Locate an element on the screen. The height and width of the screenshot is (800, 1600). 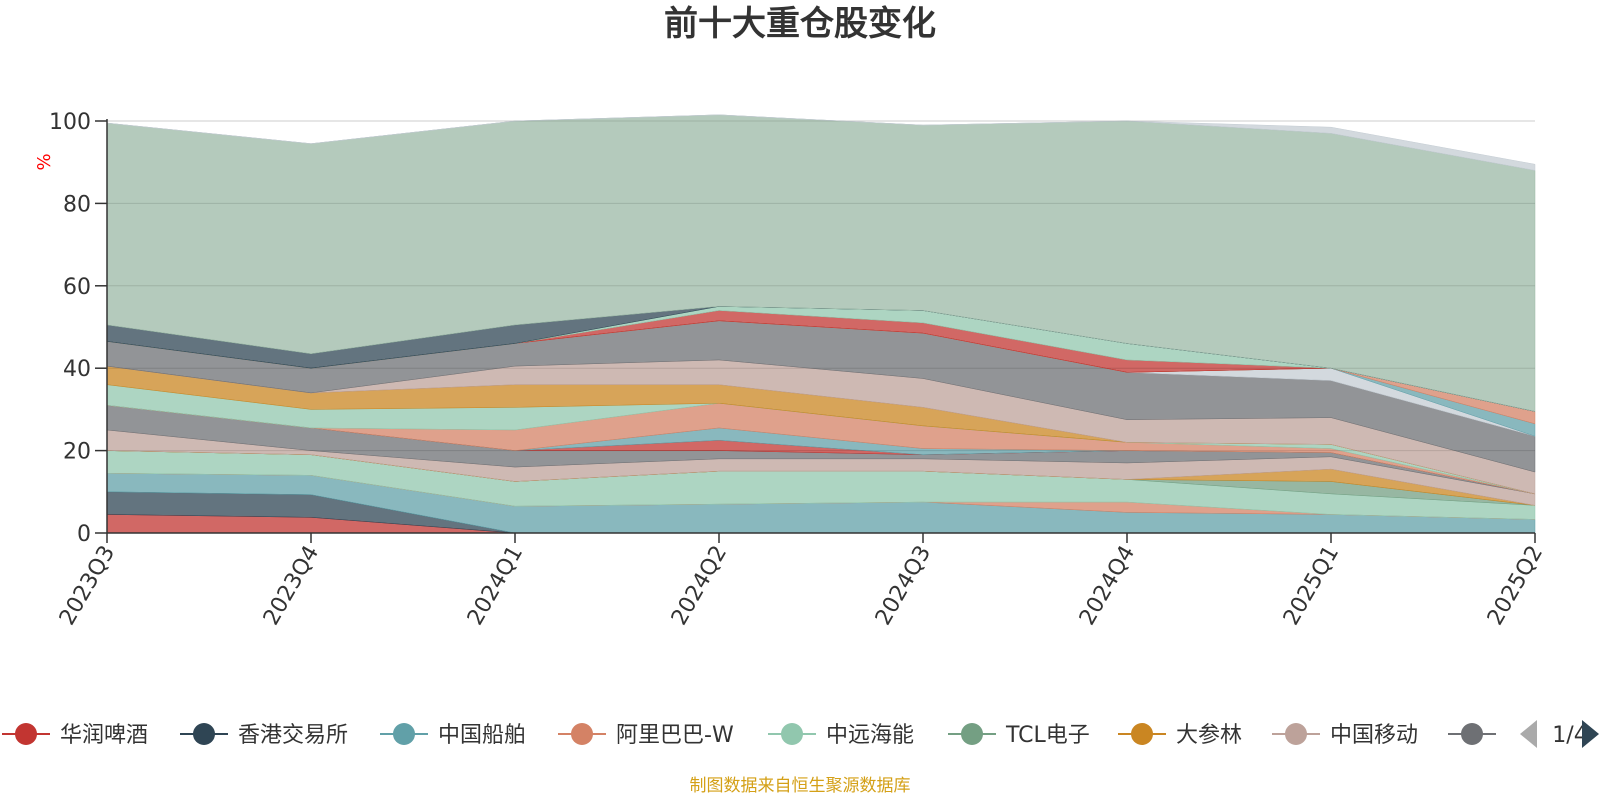
legend-item: 香港交易所 is located at coordinates (264, 735).